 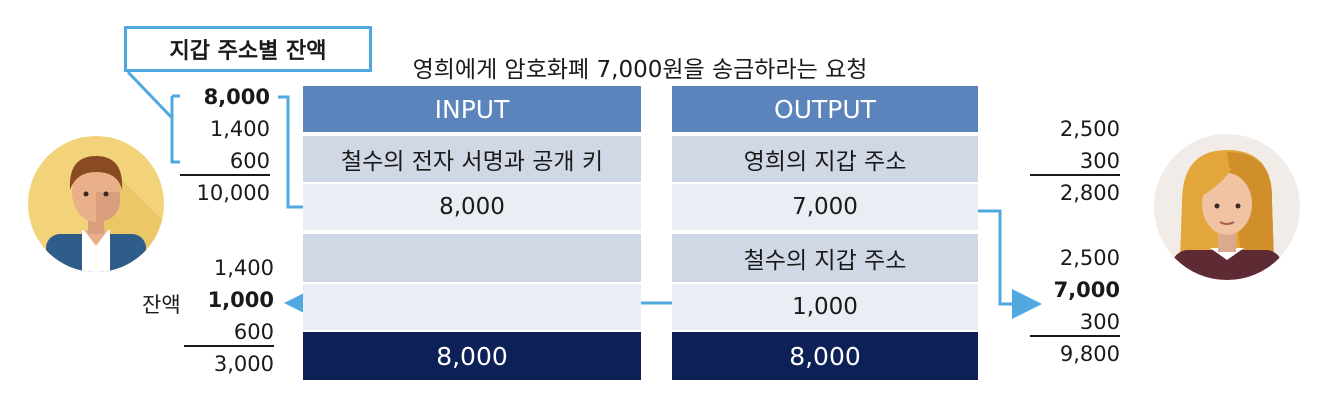 I want to click on left-top-value: 8,000, so click(x=236, y=97).